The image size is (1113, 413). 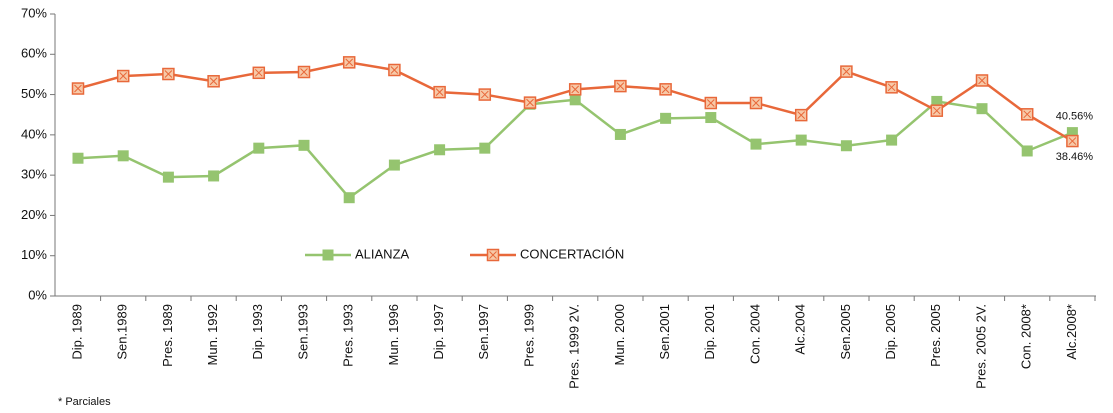 I want to click on x-tick-label: Pres. 1989, so click(x=167, y=335).